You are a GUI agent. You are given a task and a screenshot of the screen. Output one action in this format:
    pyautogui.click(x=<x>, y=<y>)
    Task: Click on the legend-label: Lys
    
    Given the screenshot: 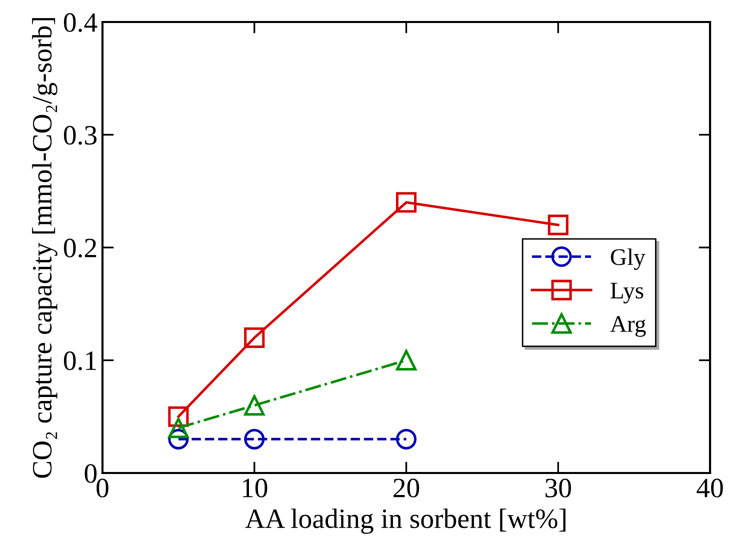 What is the action you would take?
    pyautogui.click(x=627, y=293)
    